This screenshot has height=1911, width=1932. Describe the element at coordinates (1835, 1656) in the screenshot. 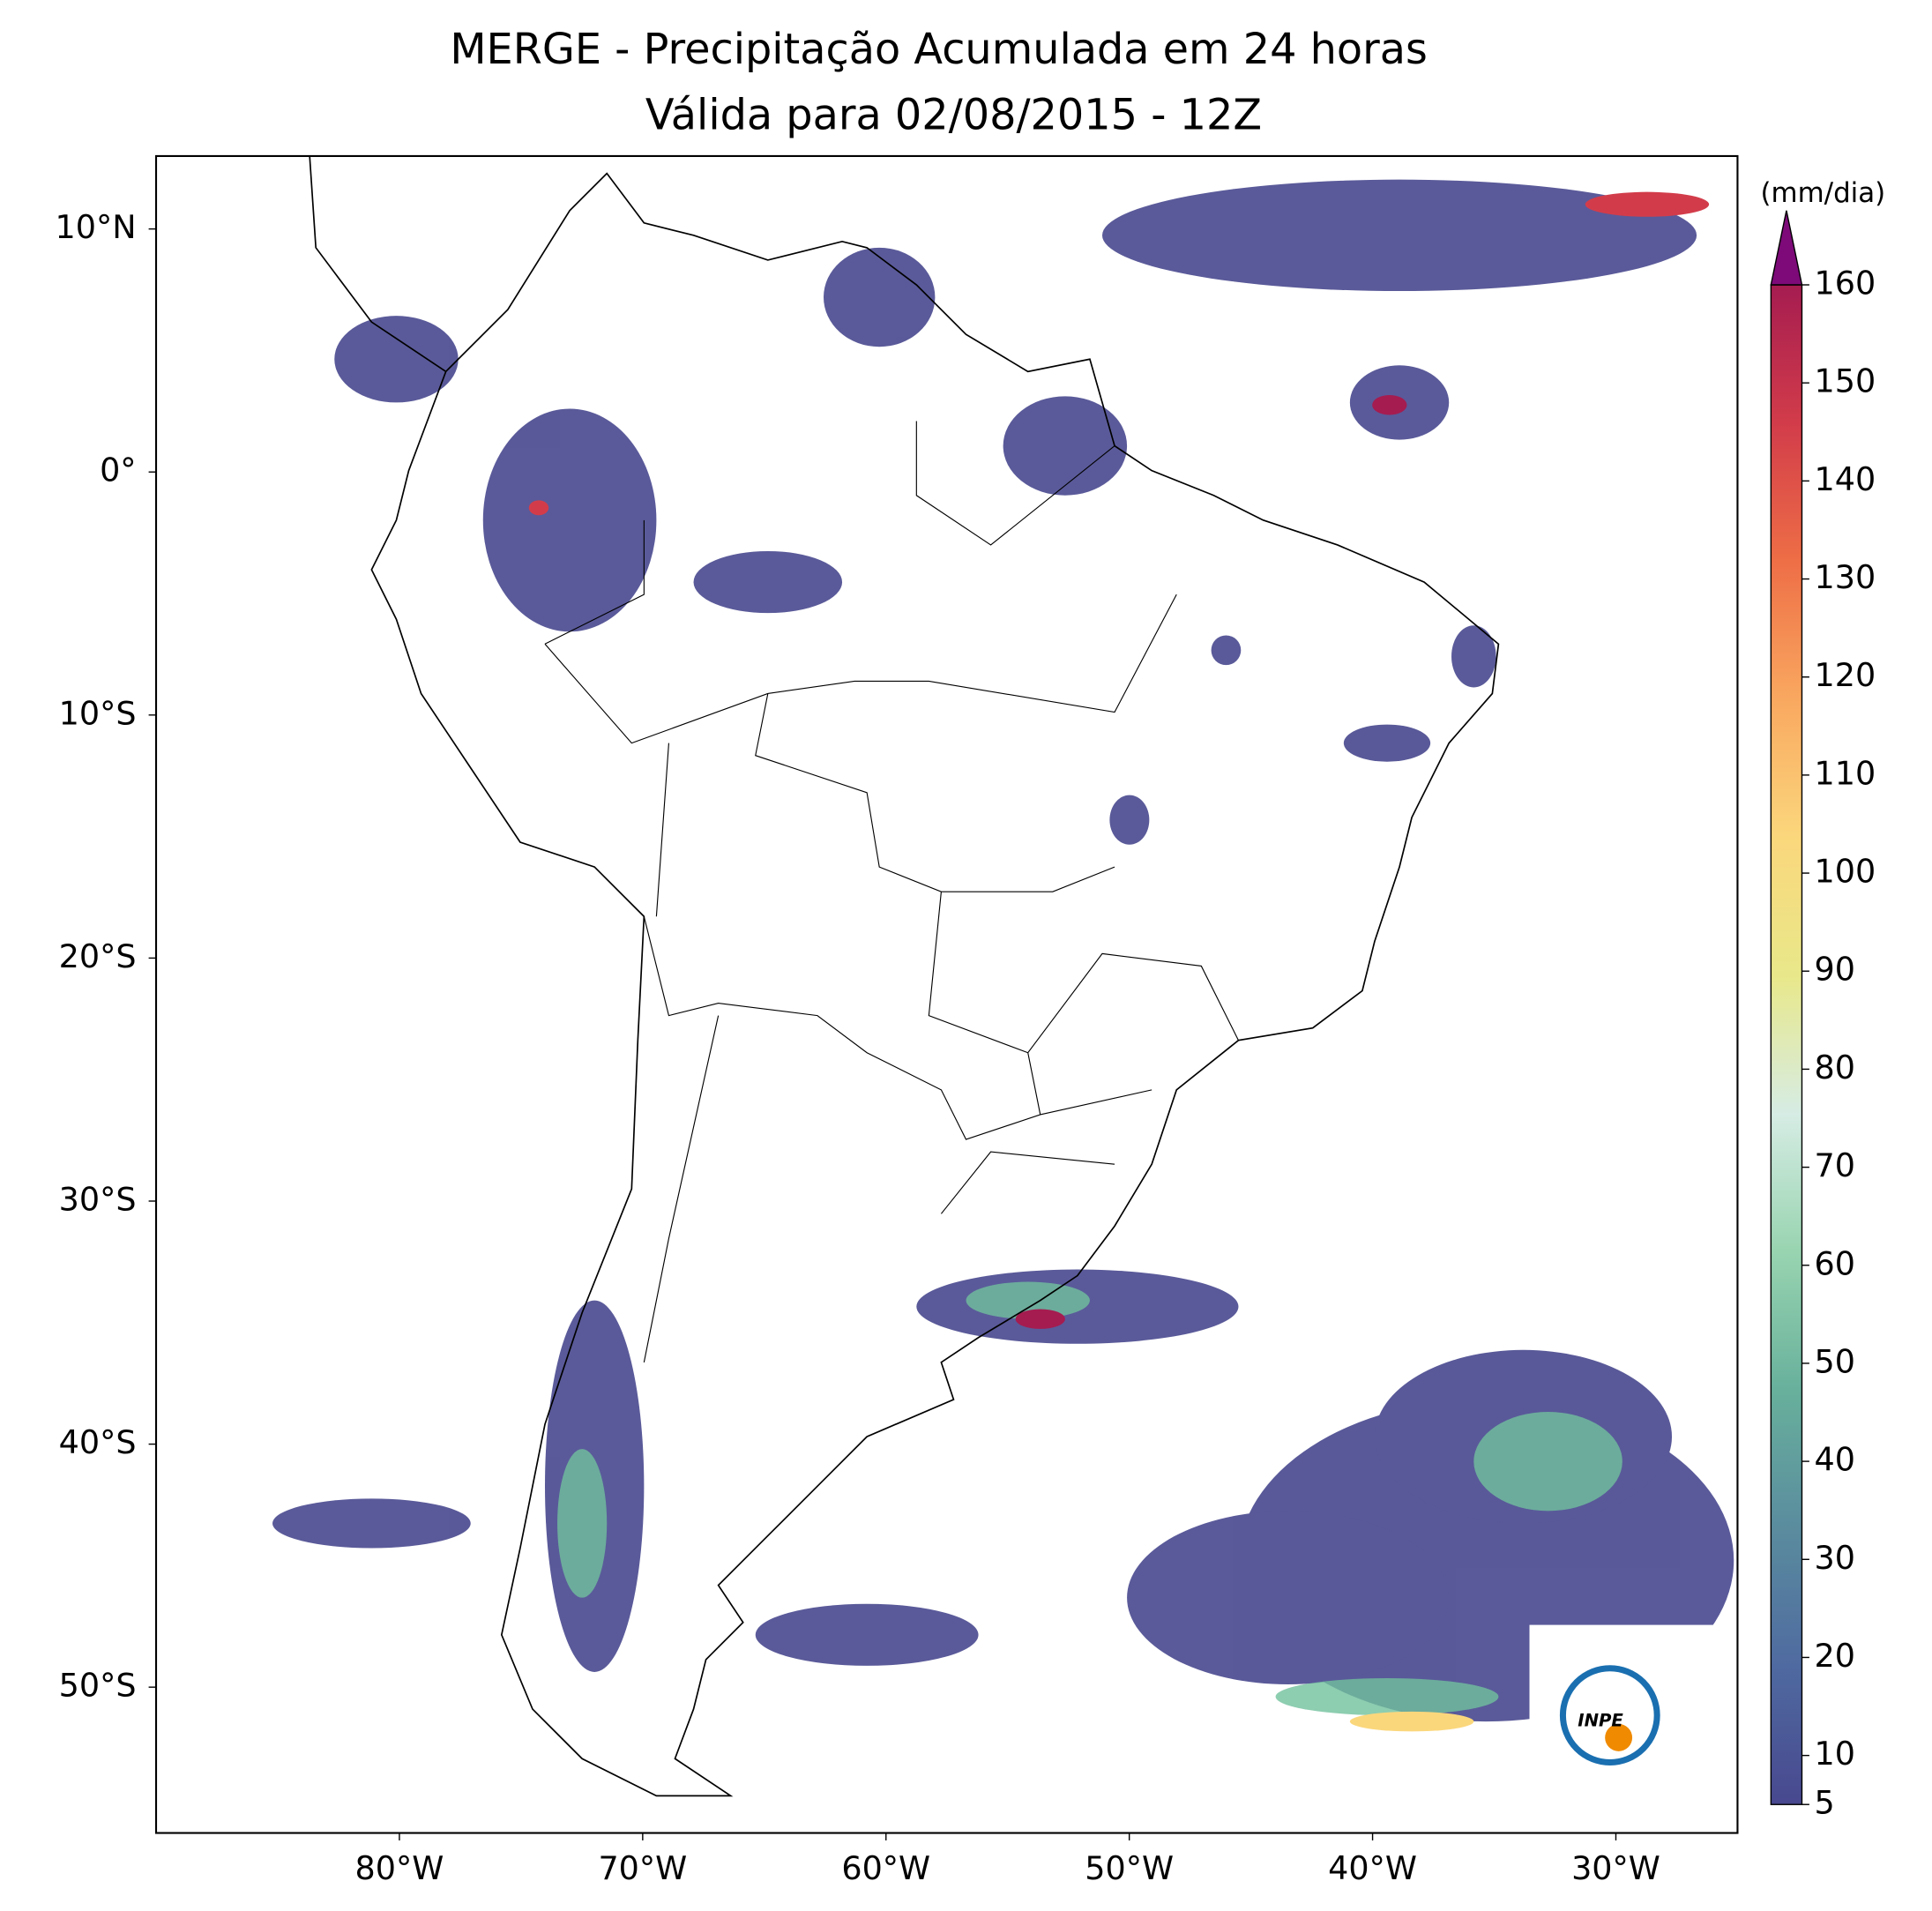

I see `colorbar-tick-label: 20` at that location.